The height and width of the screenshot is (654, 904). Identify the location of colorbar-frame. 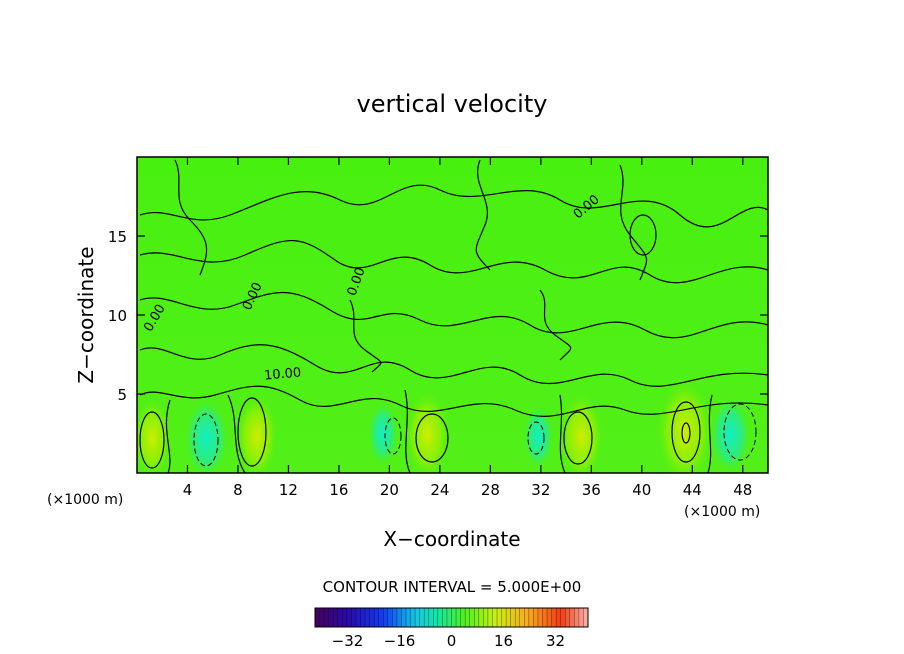
(451, 617).